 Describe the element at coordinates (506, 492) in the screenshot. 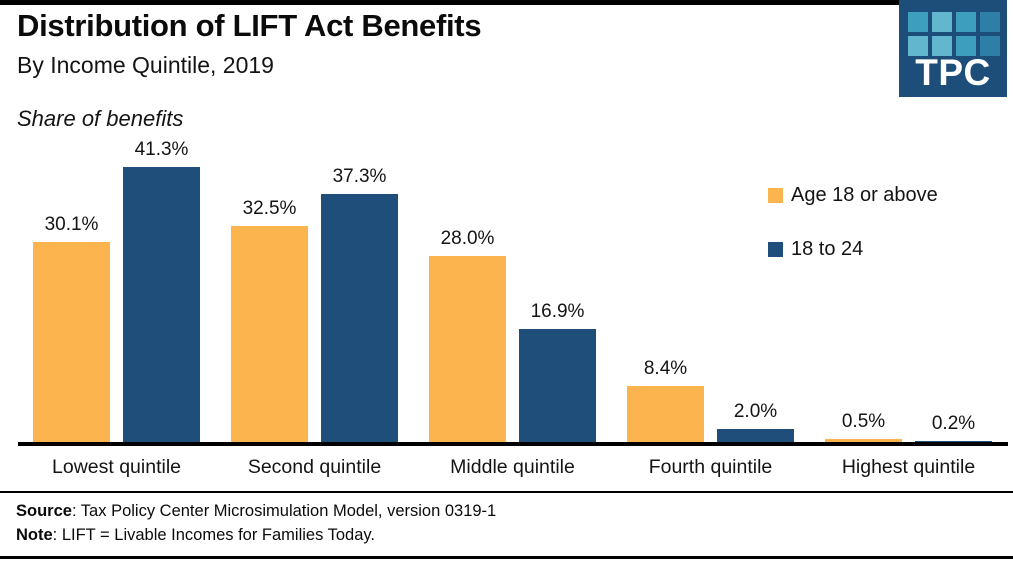

I see `footer-divider` at that location.